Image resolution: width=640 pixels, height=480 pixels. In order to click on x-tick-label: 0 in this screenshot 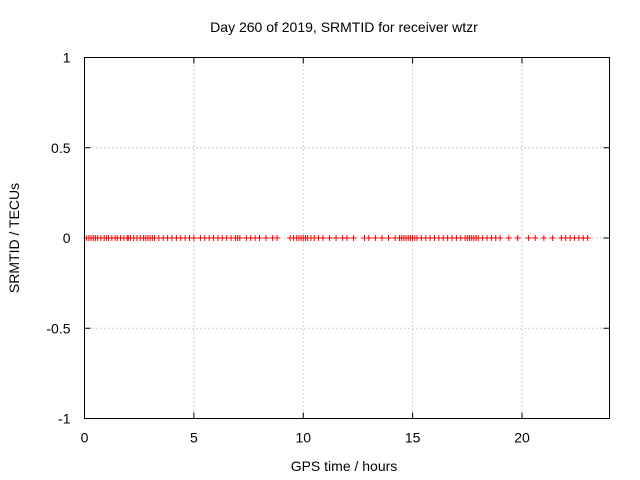, I will do `click(85, 438)`.